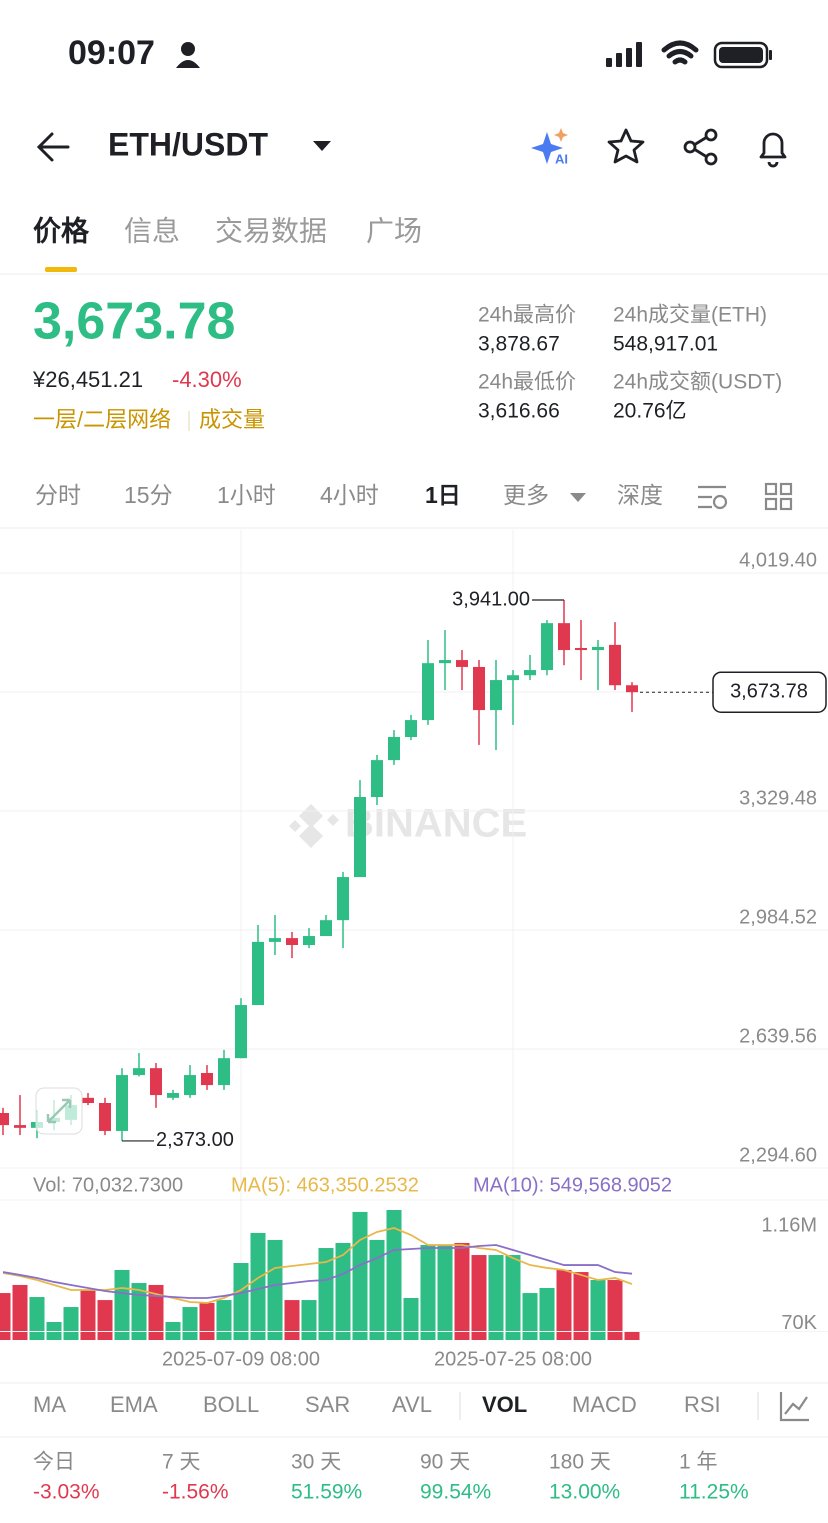 This screenshot has height=1523, width=828. What do you see at coordinates (519, 411) in the screenshot?
I see `stat-value: 3,616.66` at bounding box center [519, 411].